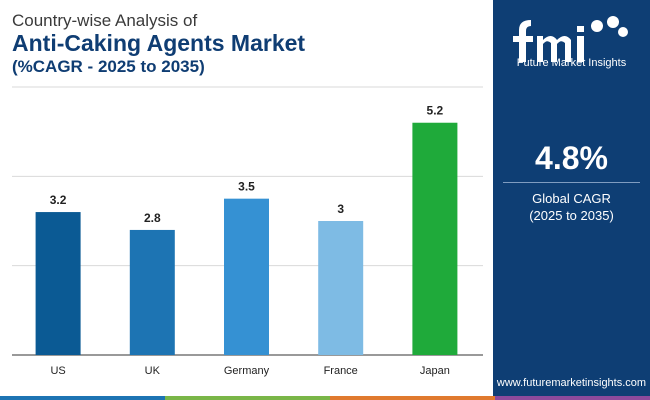 The height and width of the screenshot is (400, 650). I want to click on x-tick-label-japan: Japan, so click(435, 371).